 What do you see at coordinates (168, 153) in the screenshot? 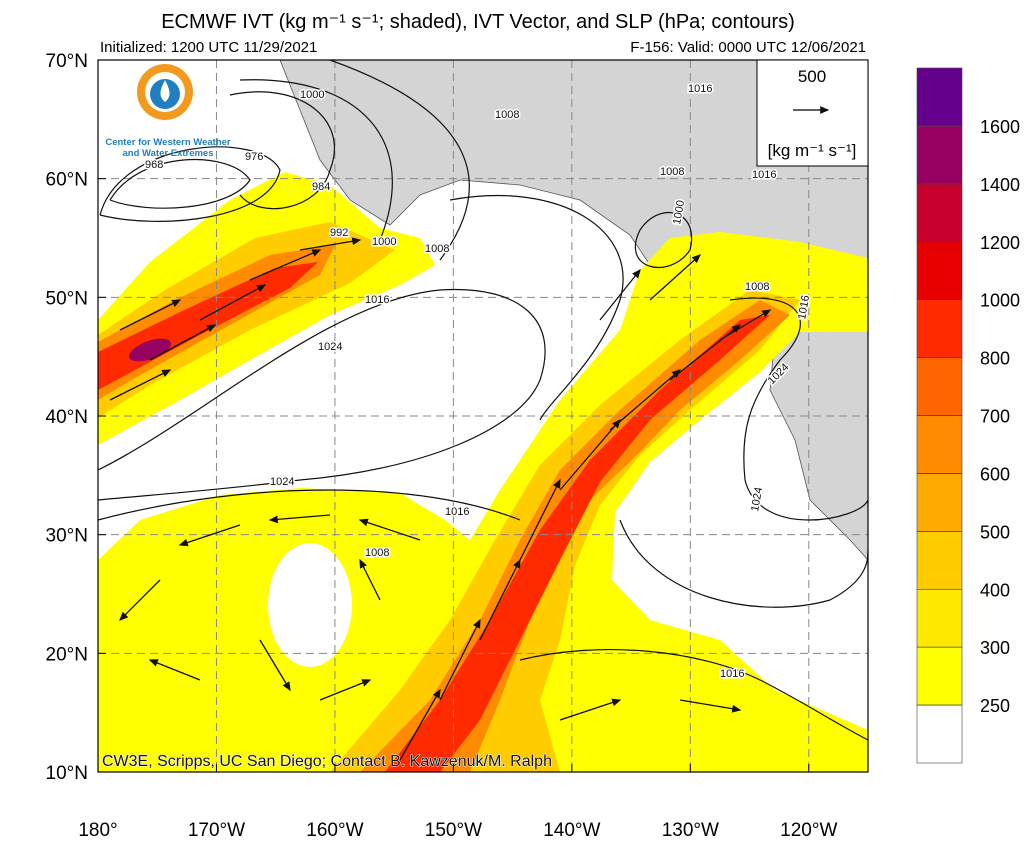
I see `logo-text: and Water Extremes` at bounding box center [168, 153].